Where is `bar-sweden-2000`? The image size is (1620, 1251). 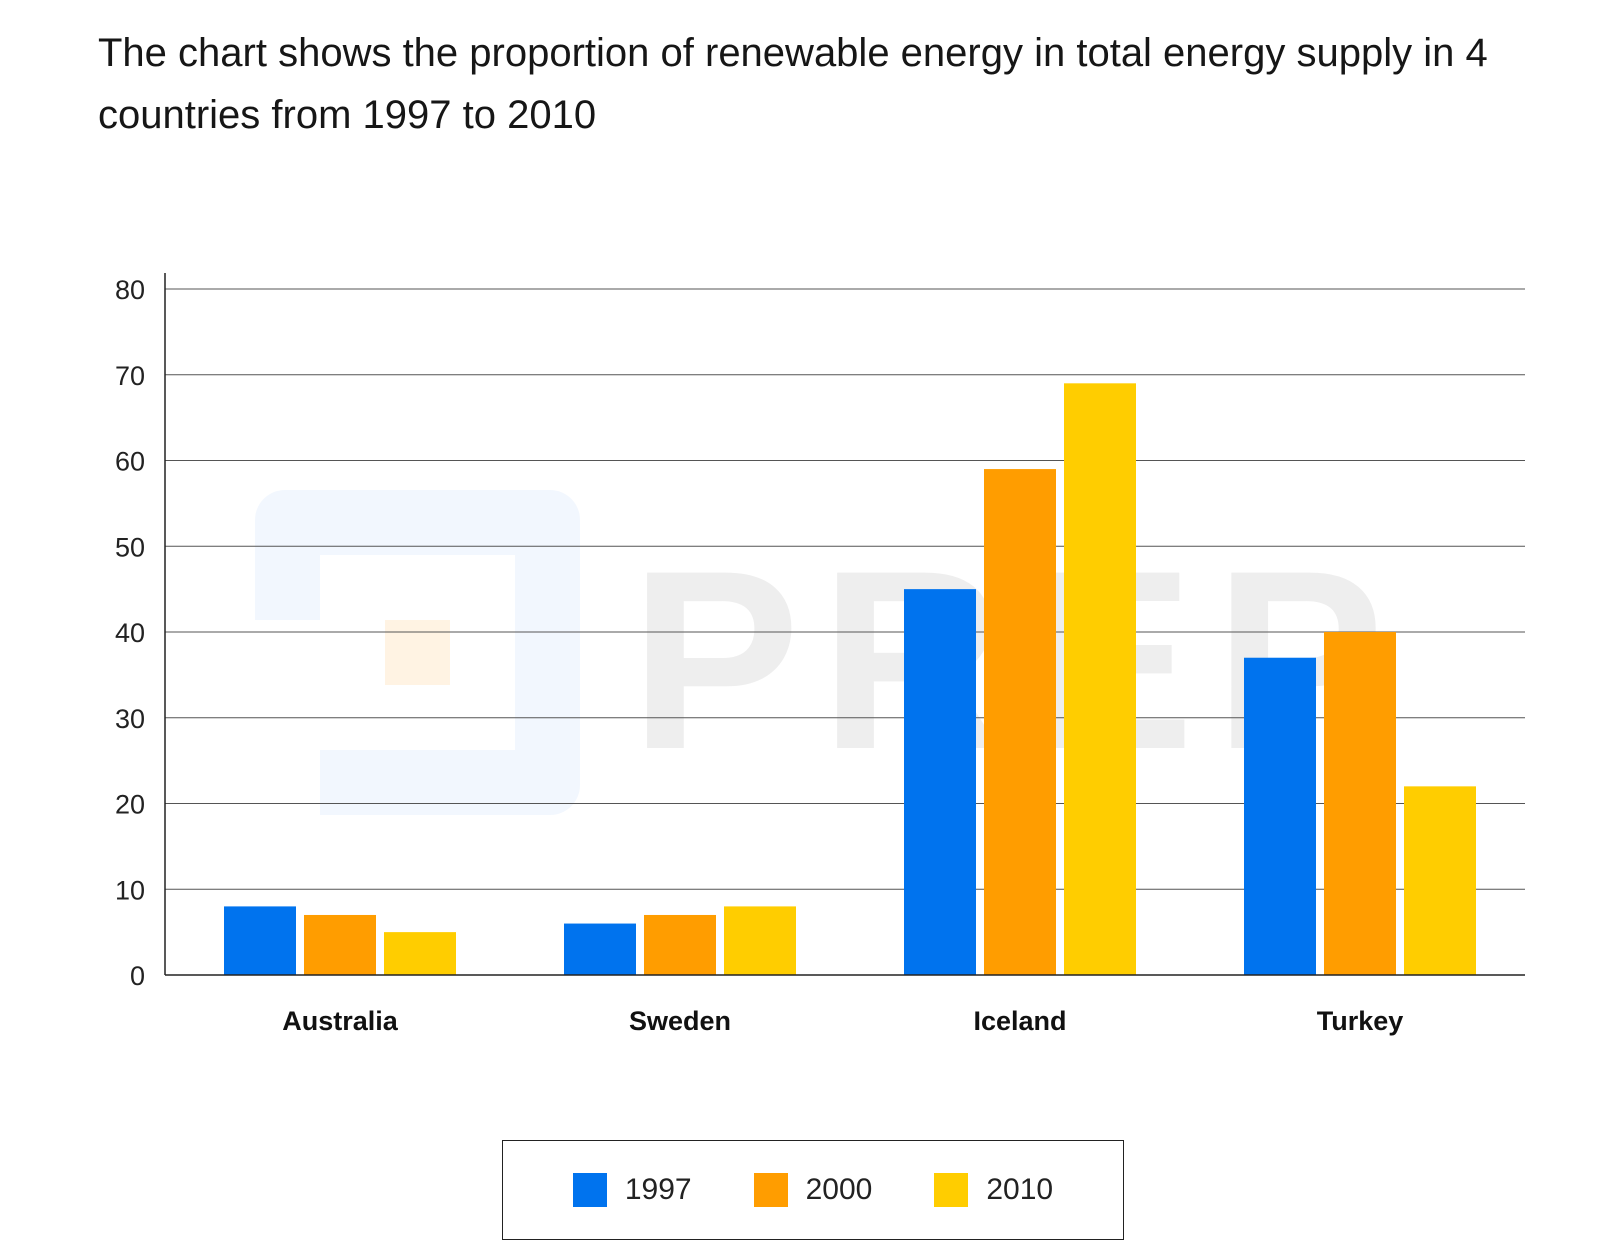 bar-sweden-2000 is located at coordinates (680, 944).